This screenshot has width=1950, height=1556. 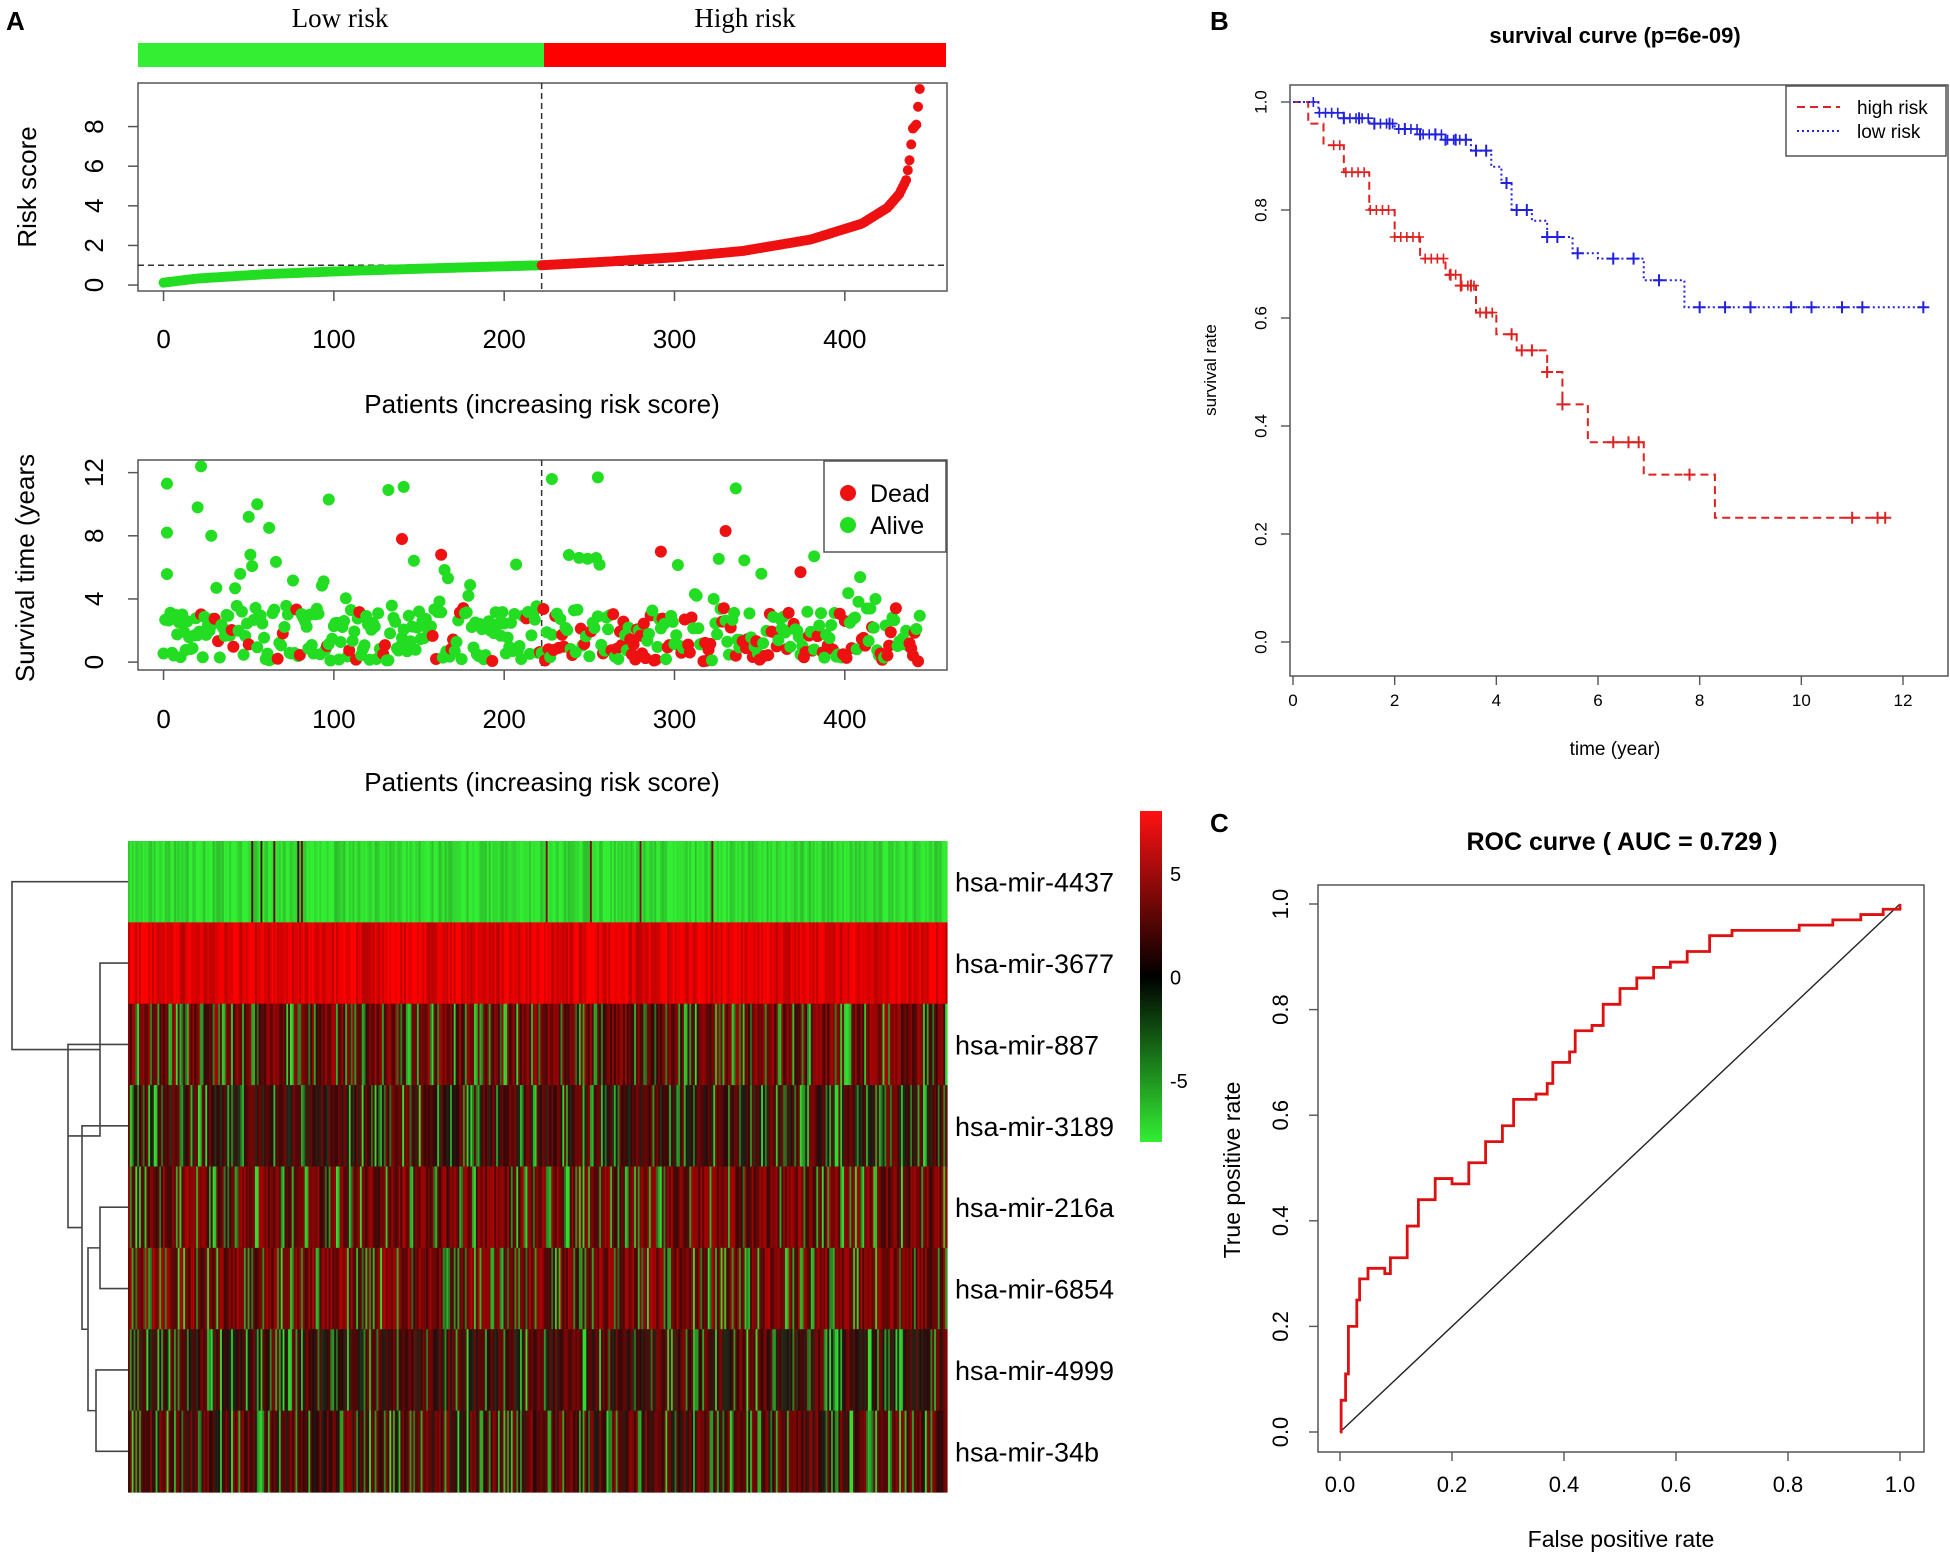 What do you see at coordinates (69, 965) in the screenshot?
I see `dendrogram-branch` at bounding box center [69, 965].